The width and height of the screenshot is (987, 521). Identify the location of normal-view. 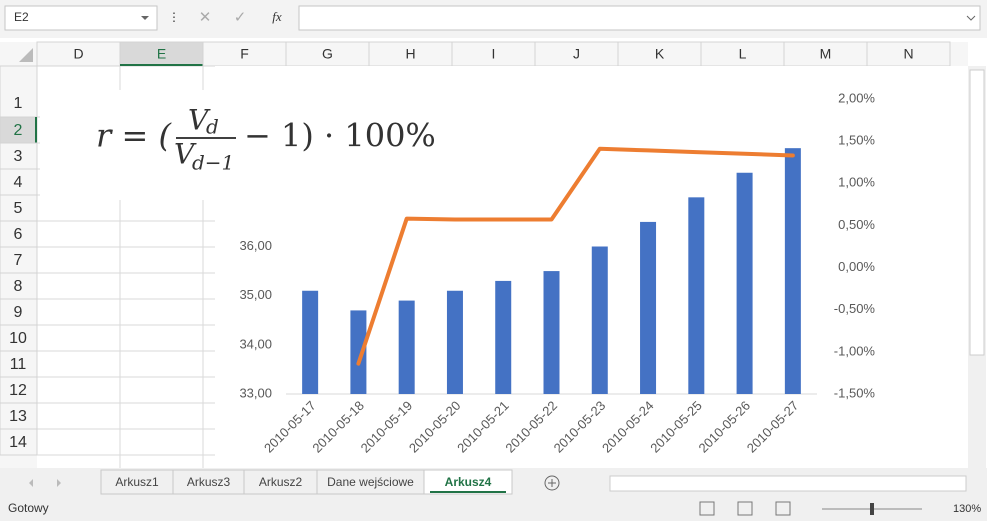
(707, 508).